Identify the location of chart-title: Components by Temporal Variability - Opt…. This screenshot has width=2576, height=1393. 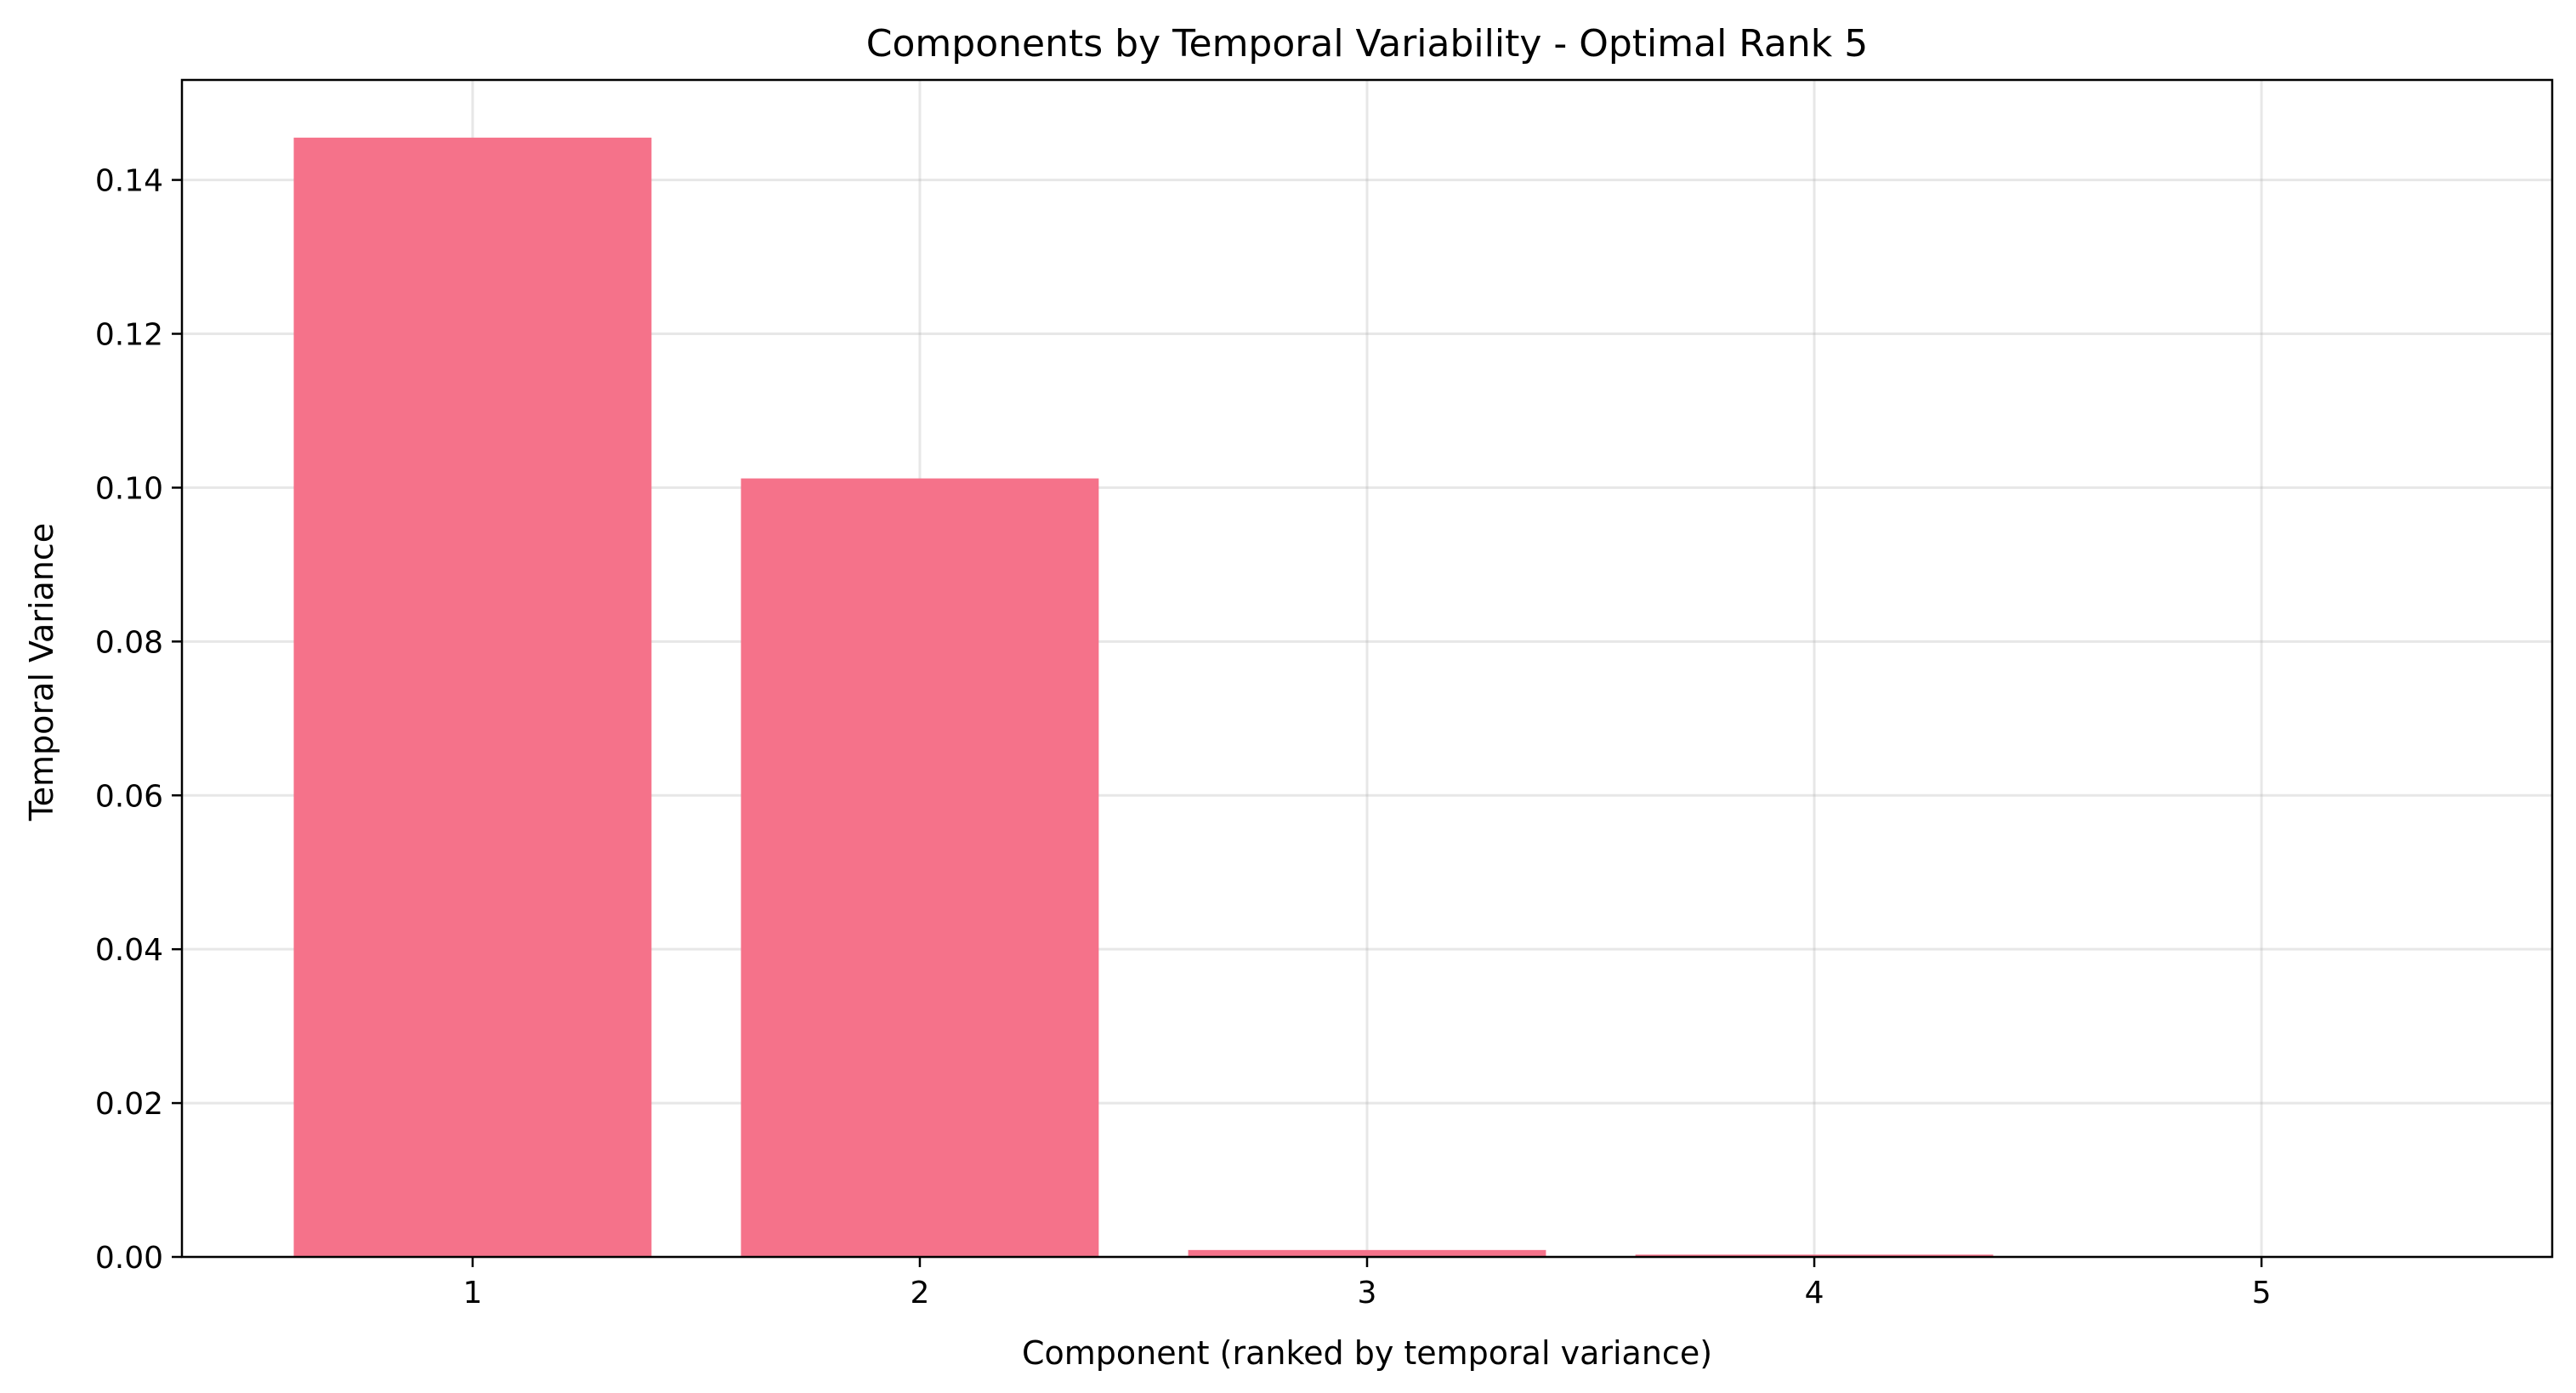
(1367, 43).